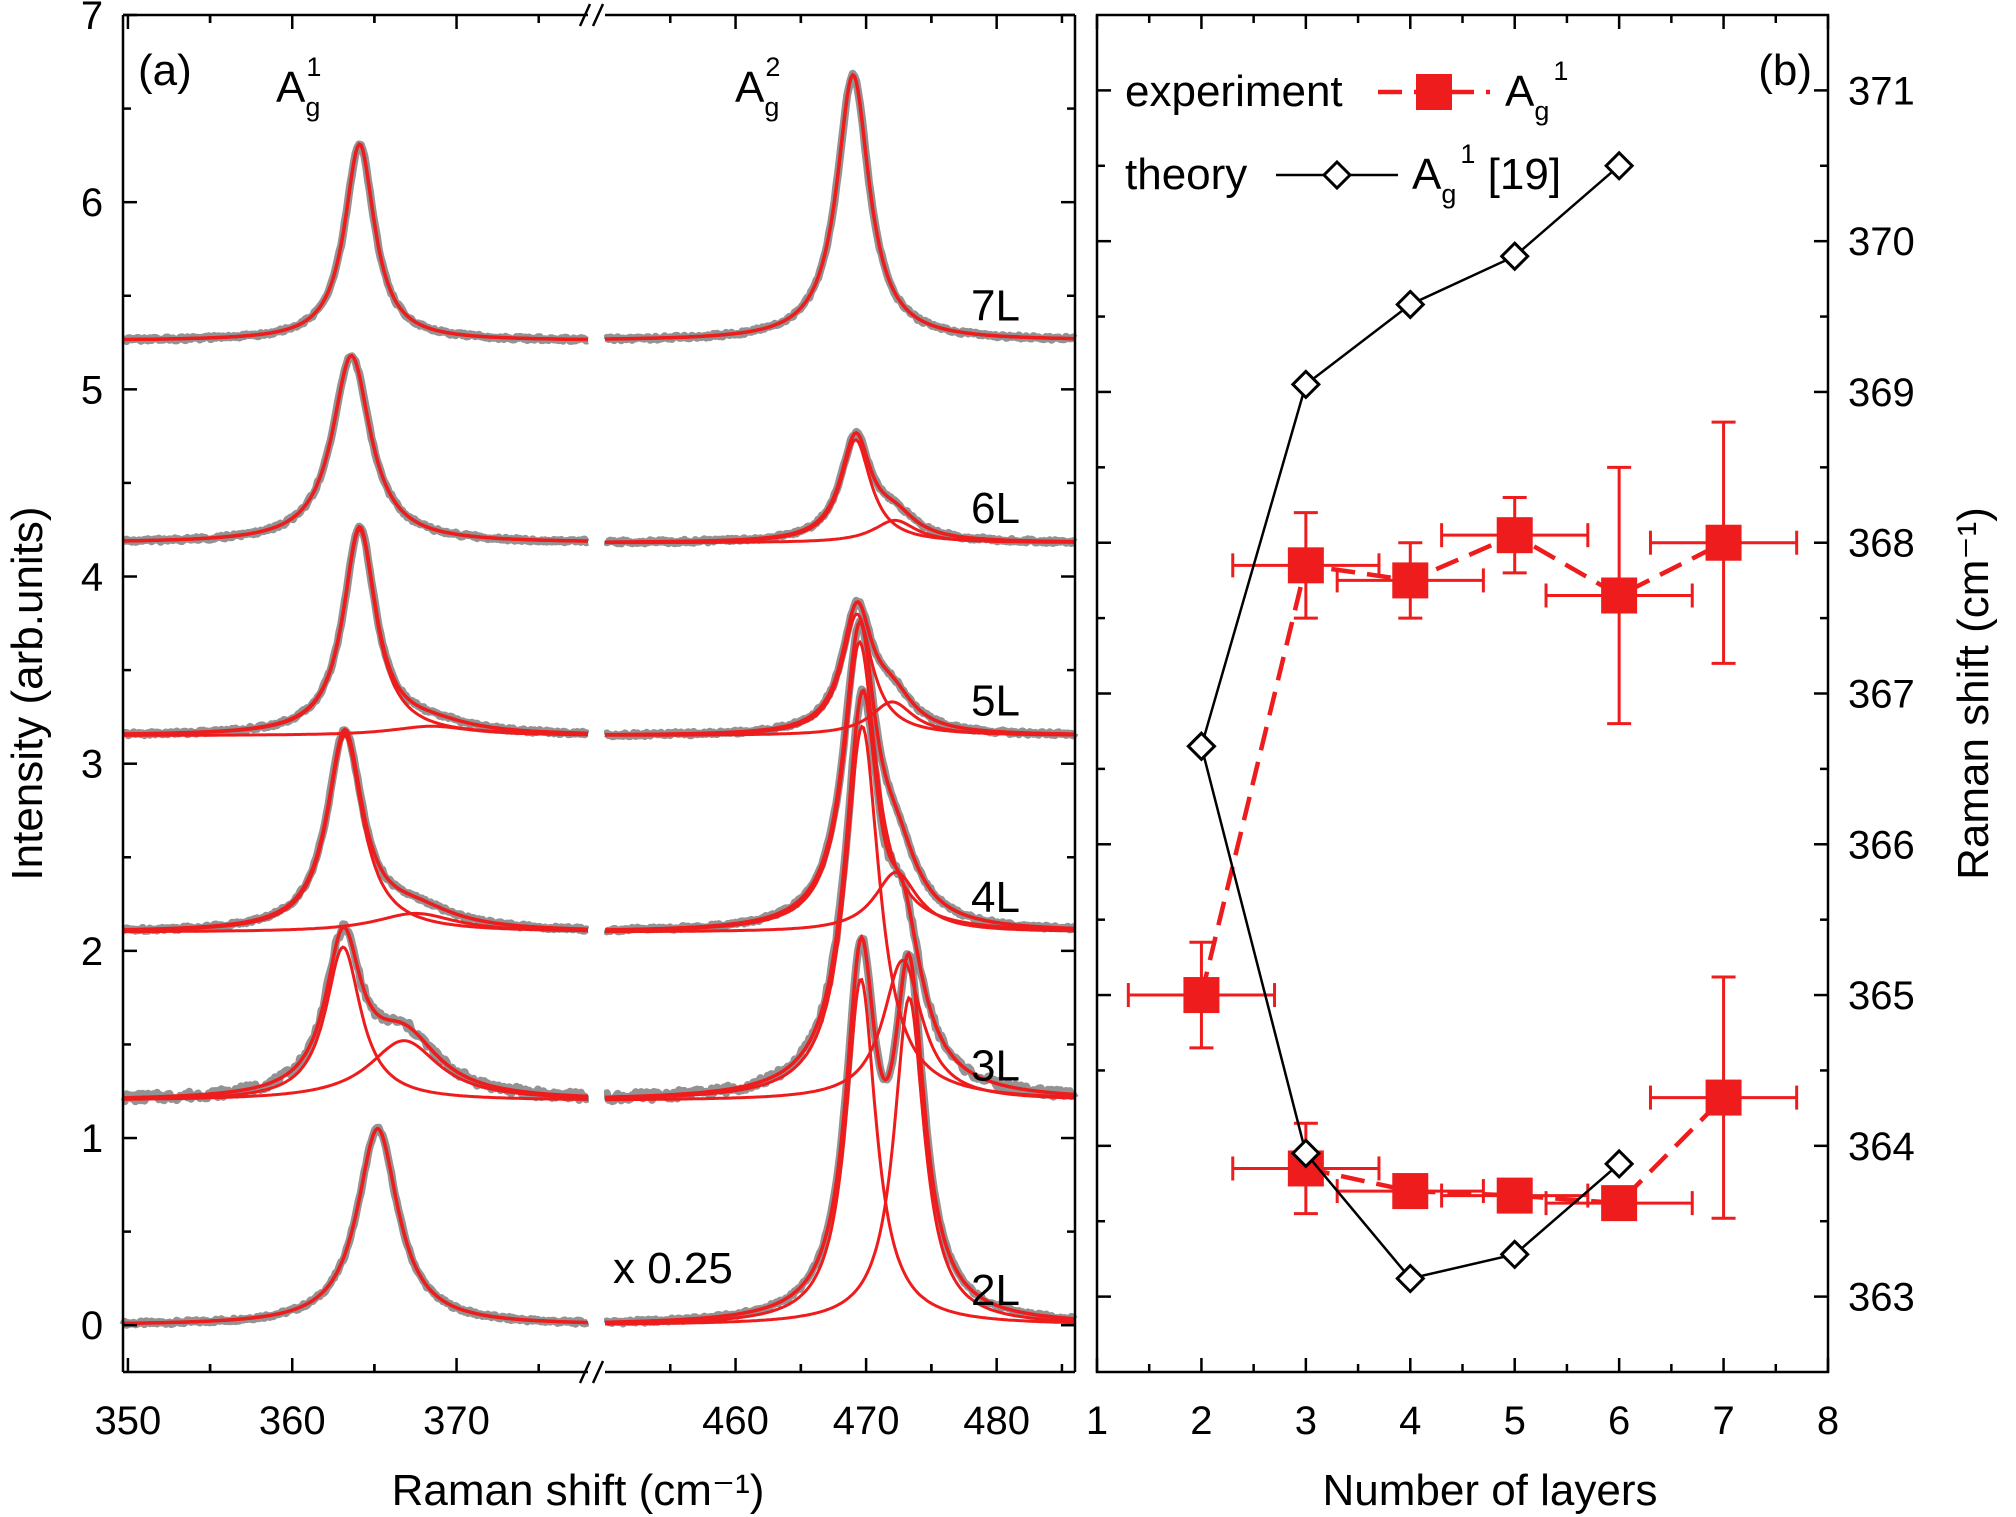 The image size is (2016, 1517). Describe the element at coordinates (1201, 1421) in the screenshot. I see `x-tick-label: 2` at that location.